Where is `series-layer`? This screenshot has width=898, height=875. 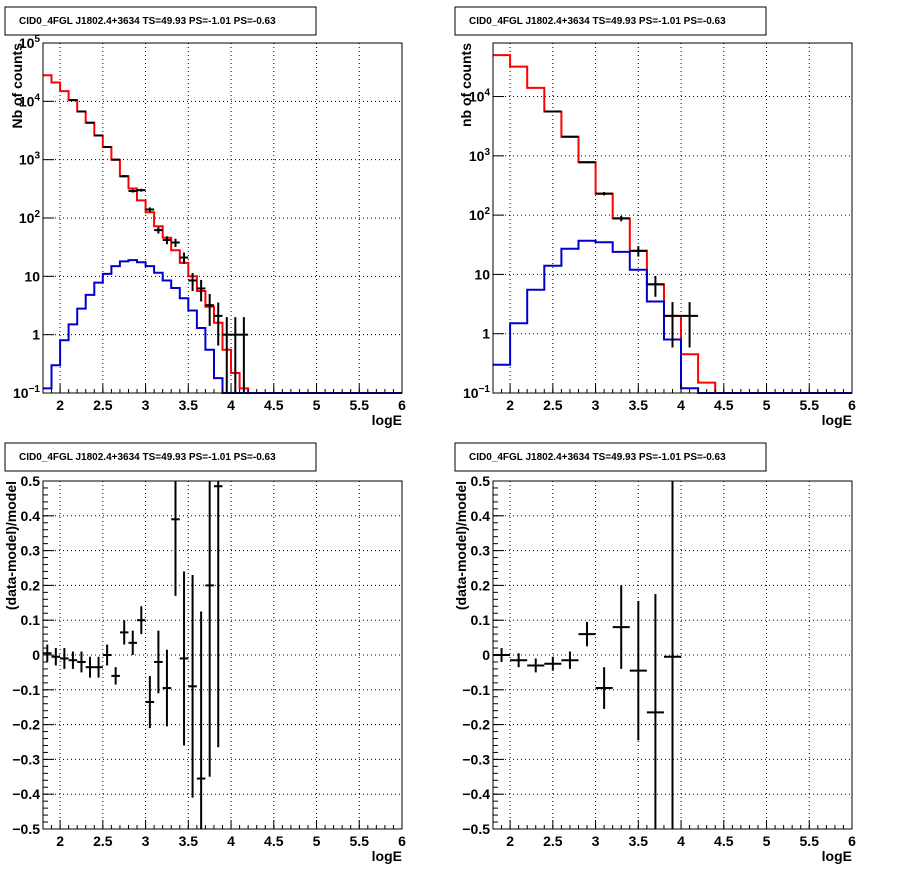 series-layer is located at coordinates (222, 234).